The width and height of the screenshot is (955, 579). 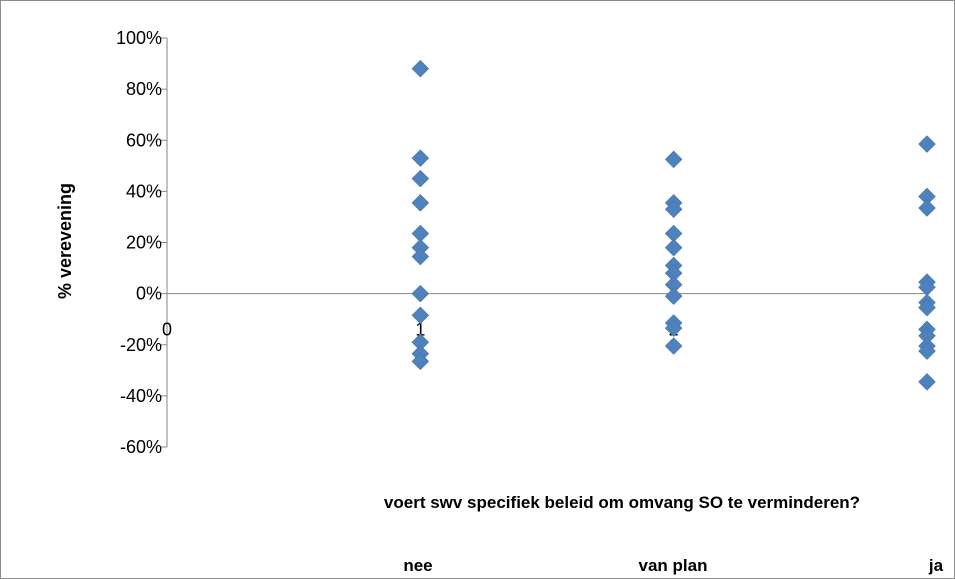 What do you see at coordinates (144, 140) in the screenshot?
I see `y-tick-label: 60%` at bounding box center [144, 140].